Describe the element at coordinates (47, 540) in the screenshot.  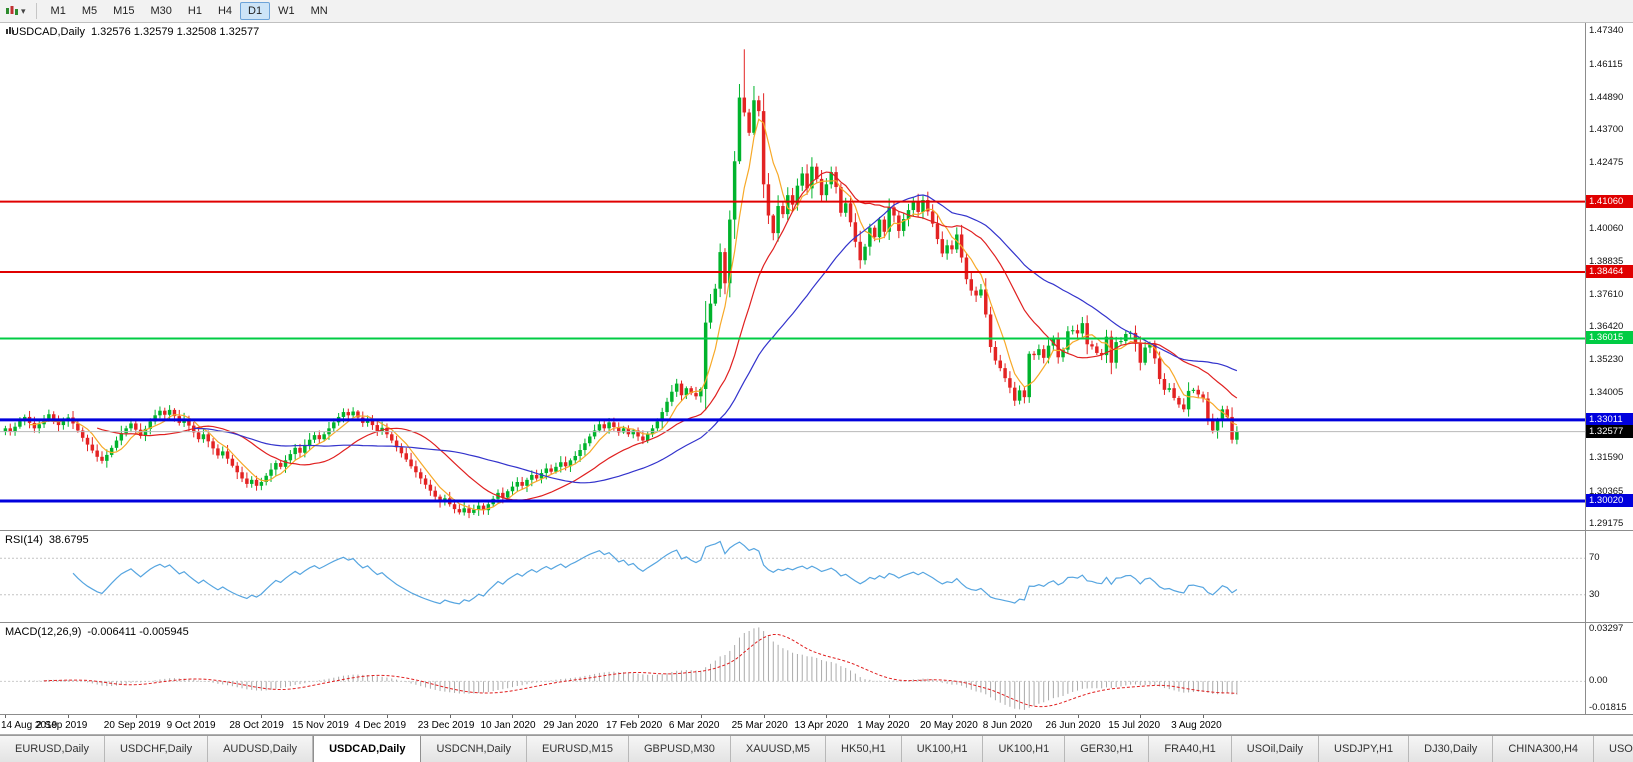
I see `rsi-readout: RSI(14) 38.6795` at that location.